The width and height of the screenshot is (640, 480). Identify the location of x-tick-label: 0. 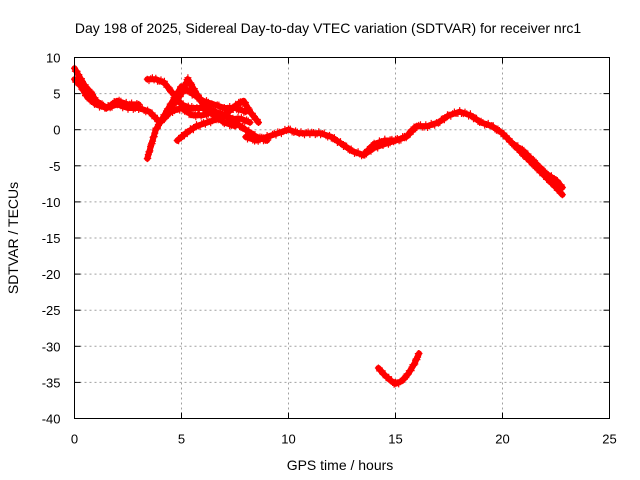
(74, 439).